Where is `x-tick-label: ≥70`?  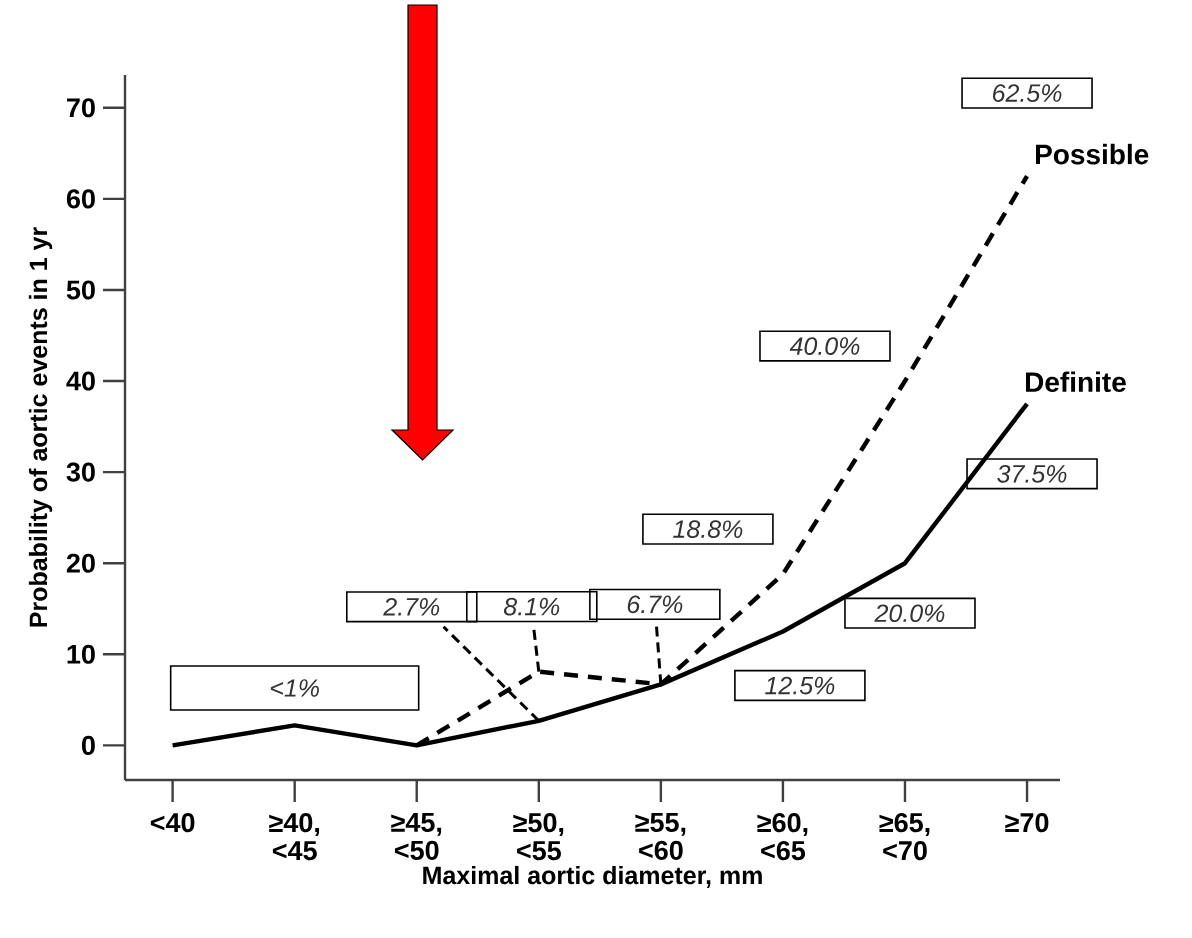
x-tick-label: ≥70 is located at coordinates (1027, 823).